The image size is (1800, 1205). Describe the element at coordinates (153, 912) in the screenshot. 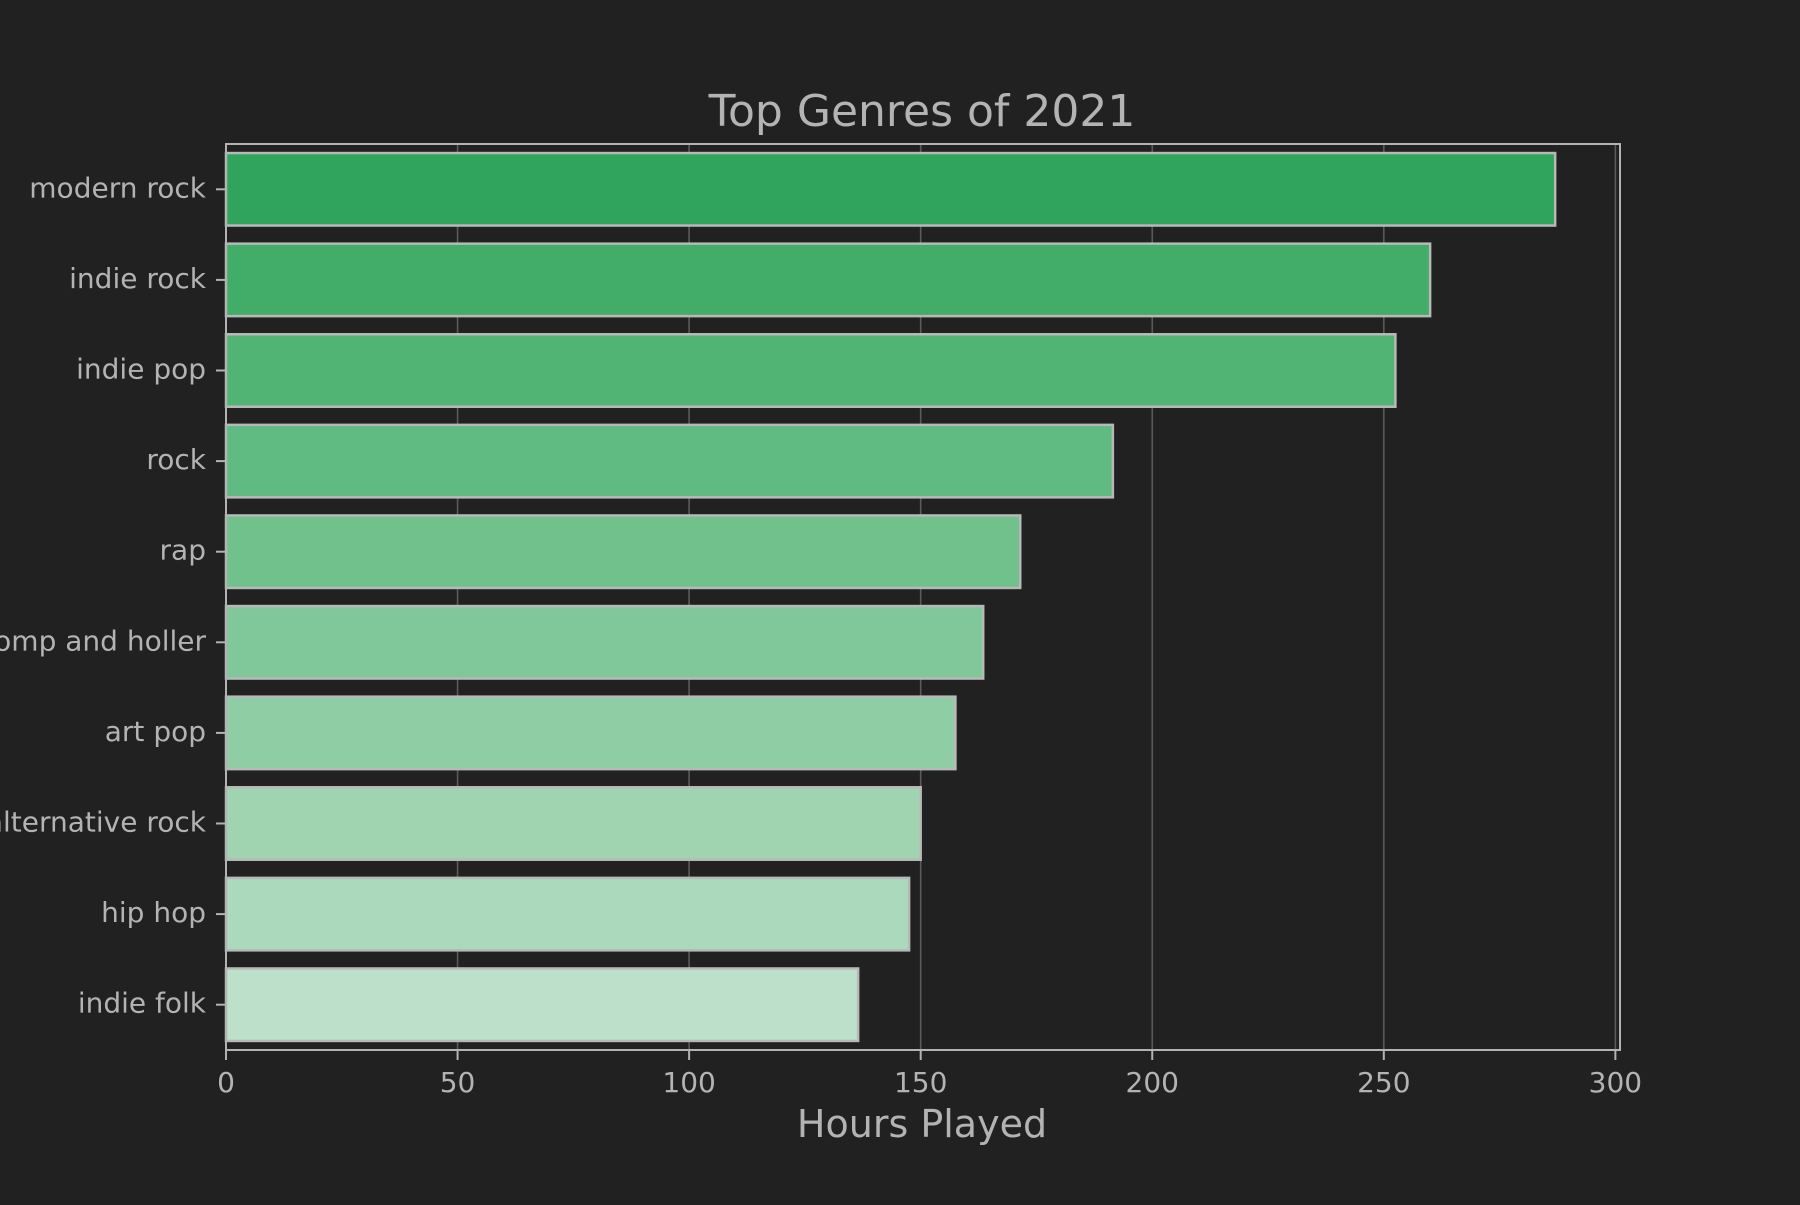

I see `y-tick-label: hip hop` at that location.